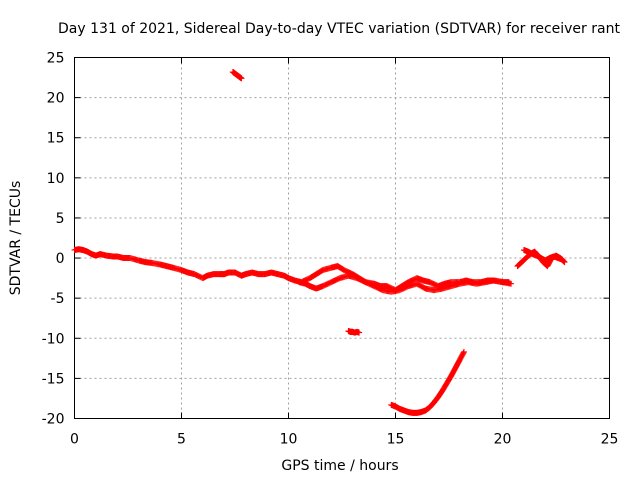  Describe the element at coordinates (610, 440) in the screenshot. I see `x-tick-label: 25` at that location.